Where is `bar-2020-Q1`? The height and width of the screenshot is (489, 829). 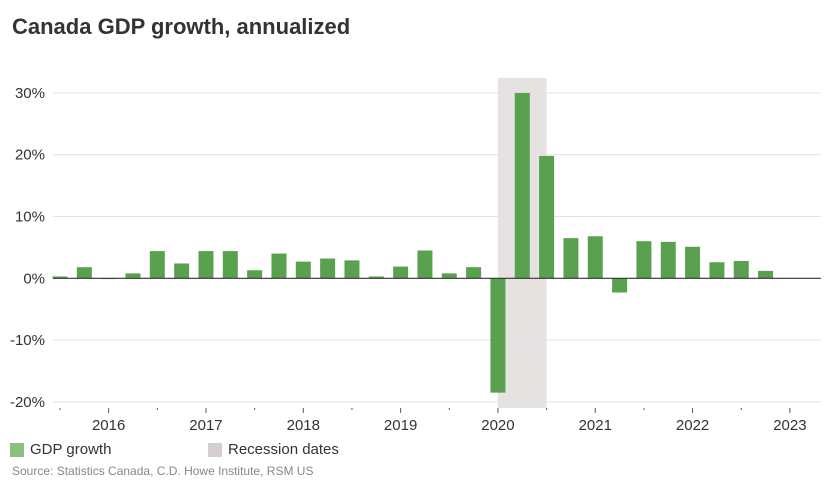
bar-2020-Q1 is located at coordinates (498, 335).